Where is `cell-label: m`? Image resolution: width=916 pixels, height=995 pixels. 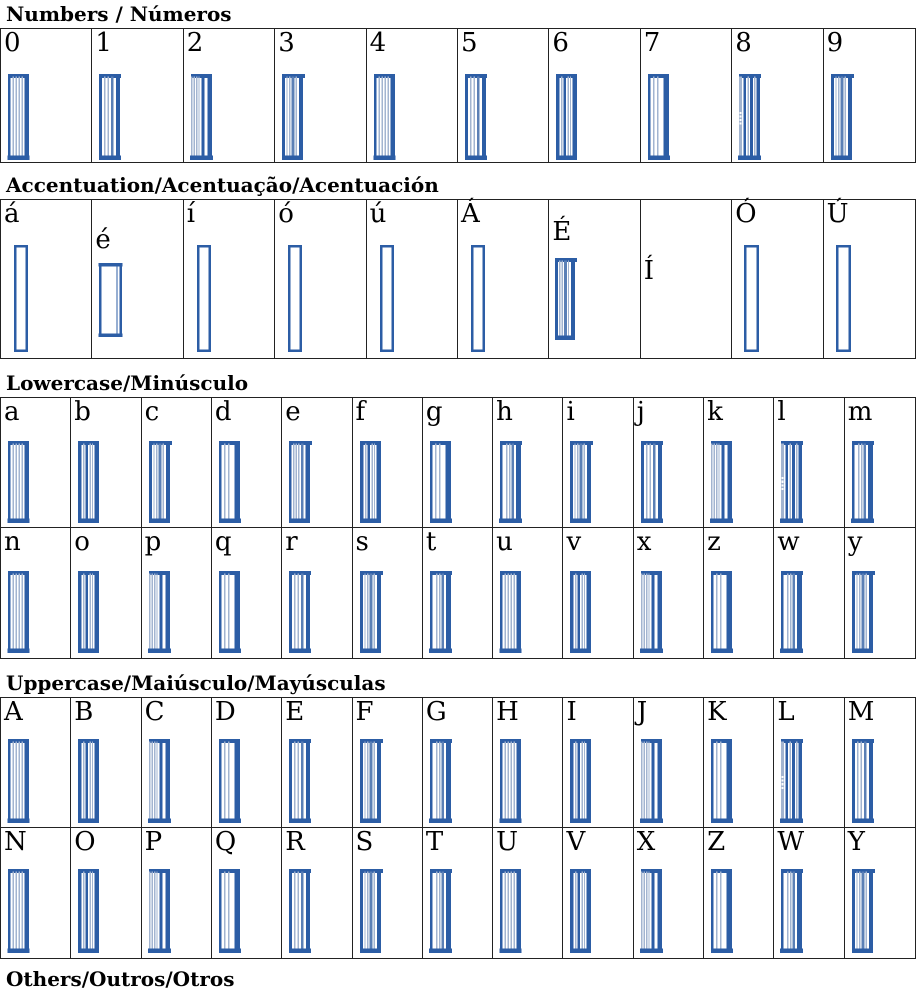 cell-label: m is located at coordinates (860, 412).